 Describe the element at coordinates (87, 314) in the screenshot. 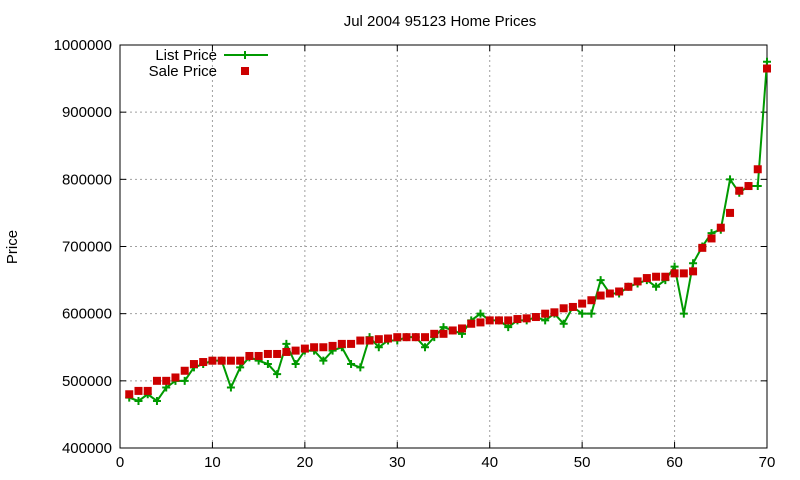

I see `y-tick-label: 600000` at that location.